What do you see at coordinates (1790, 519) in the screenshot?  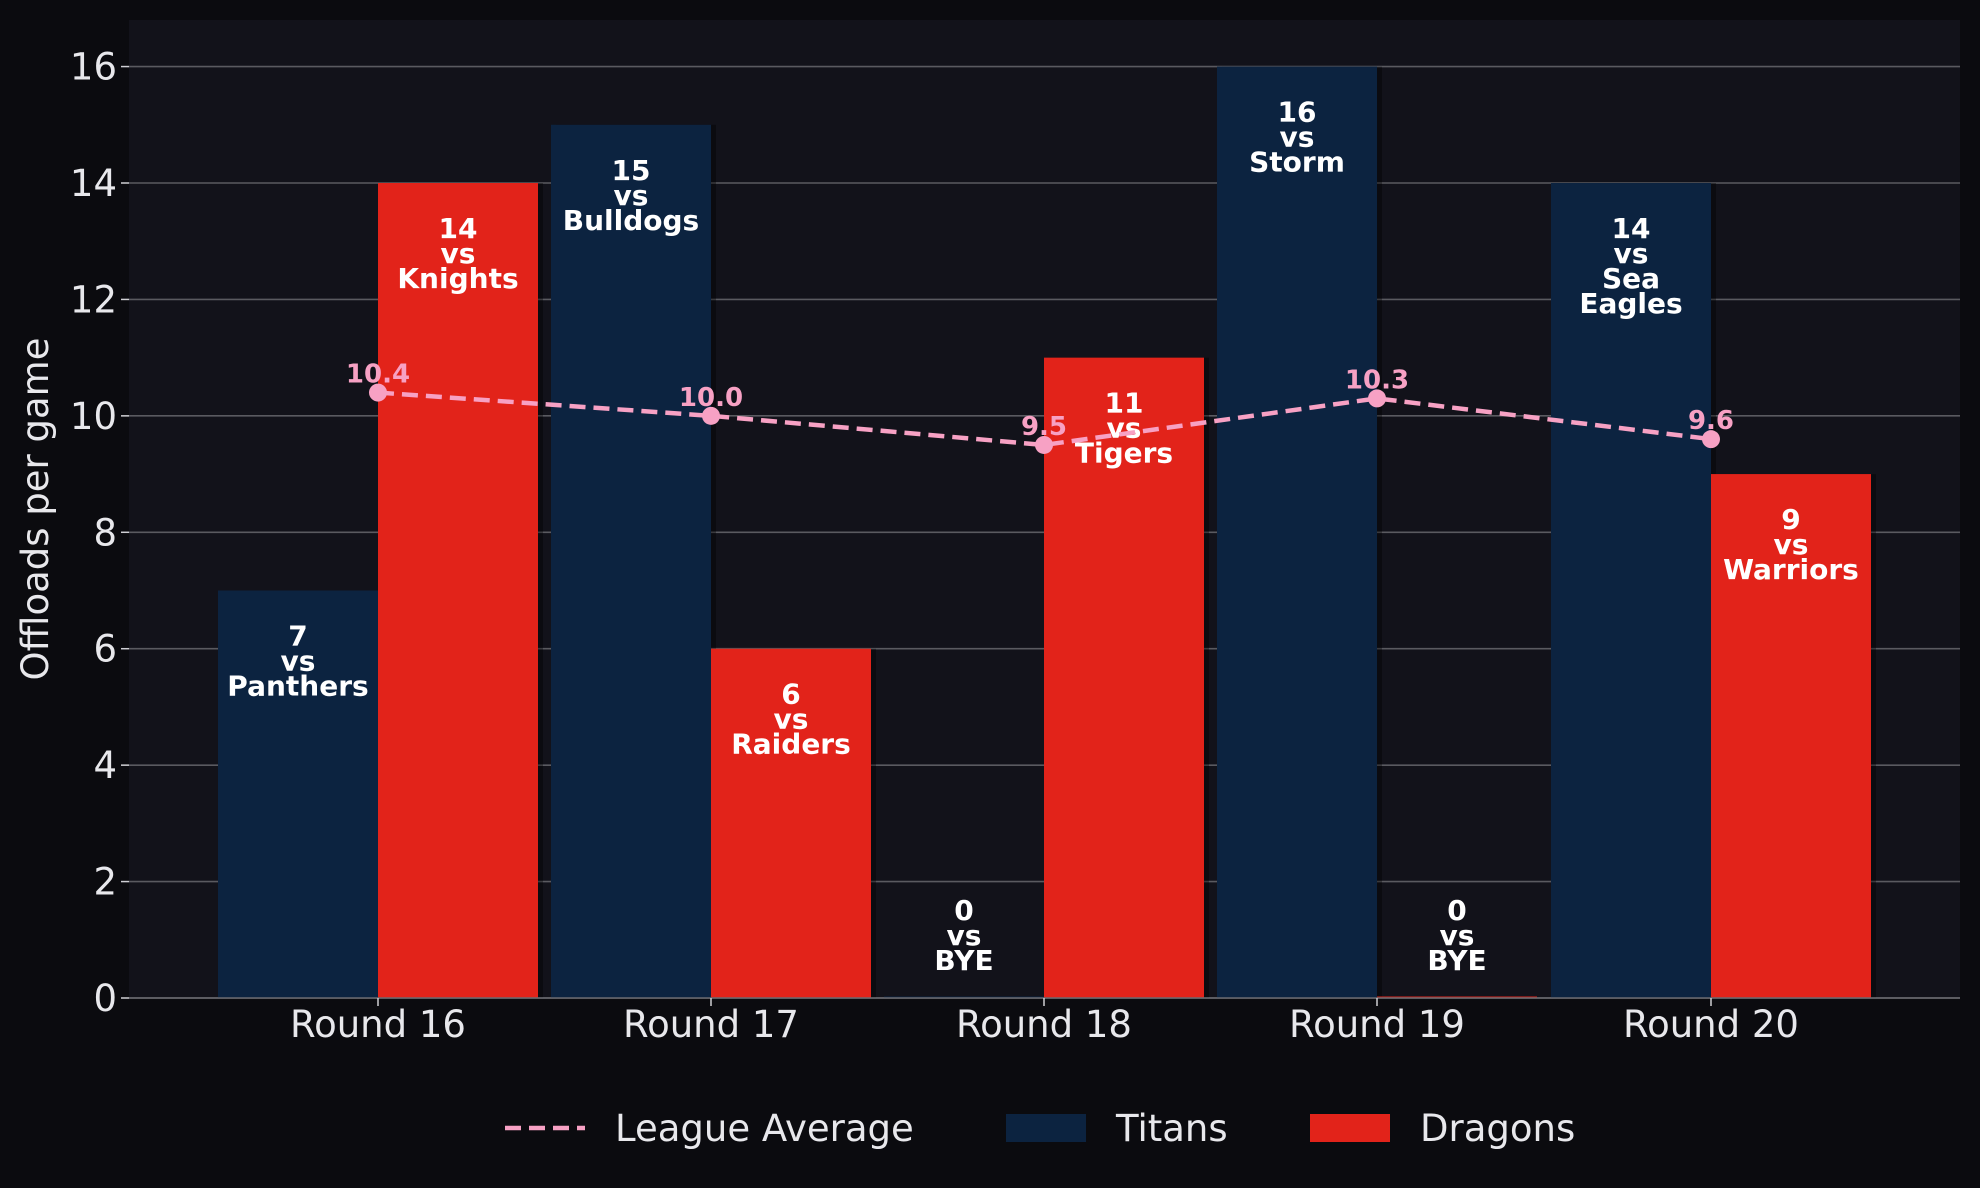 I see `bar-label: 9` at bounding box center [1790, 519].